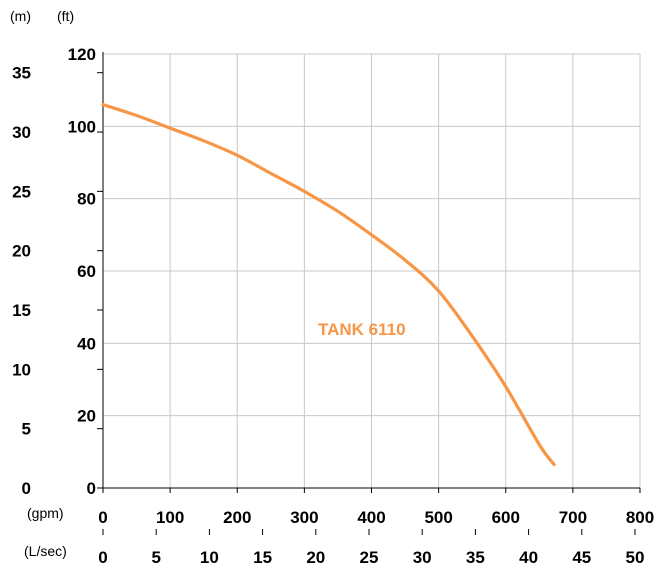 The height and width of the screenshot is (572, 665). What do you see at coordinates (82, 54) in the screenshot?
I see `y-ft-tick-label: 120` at bounding box center [82, 54].